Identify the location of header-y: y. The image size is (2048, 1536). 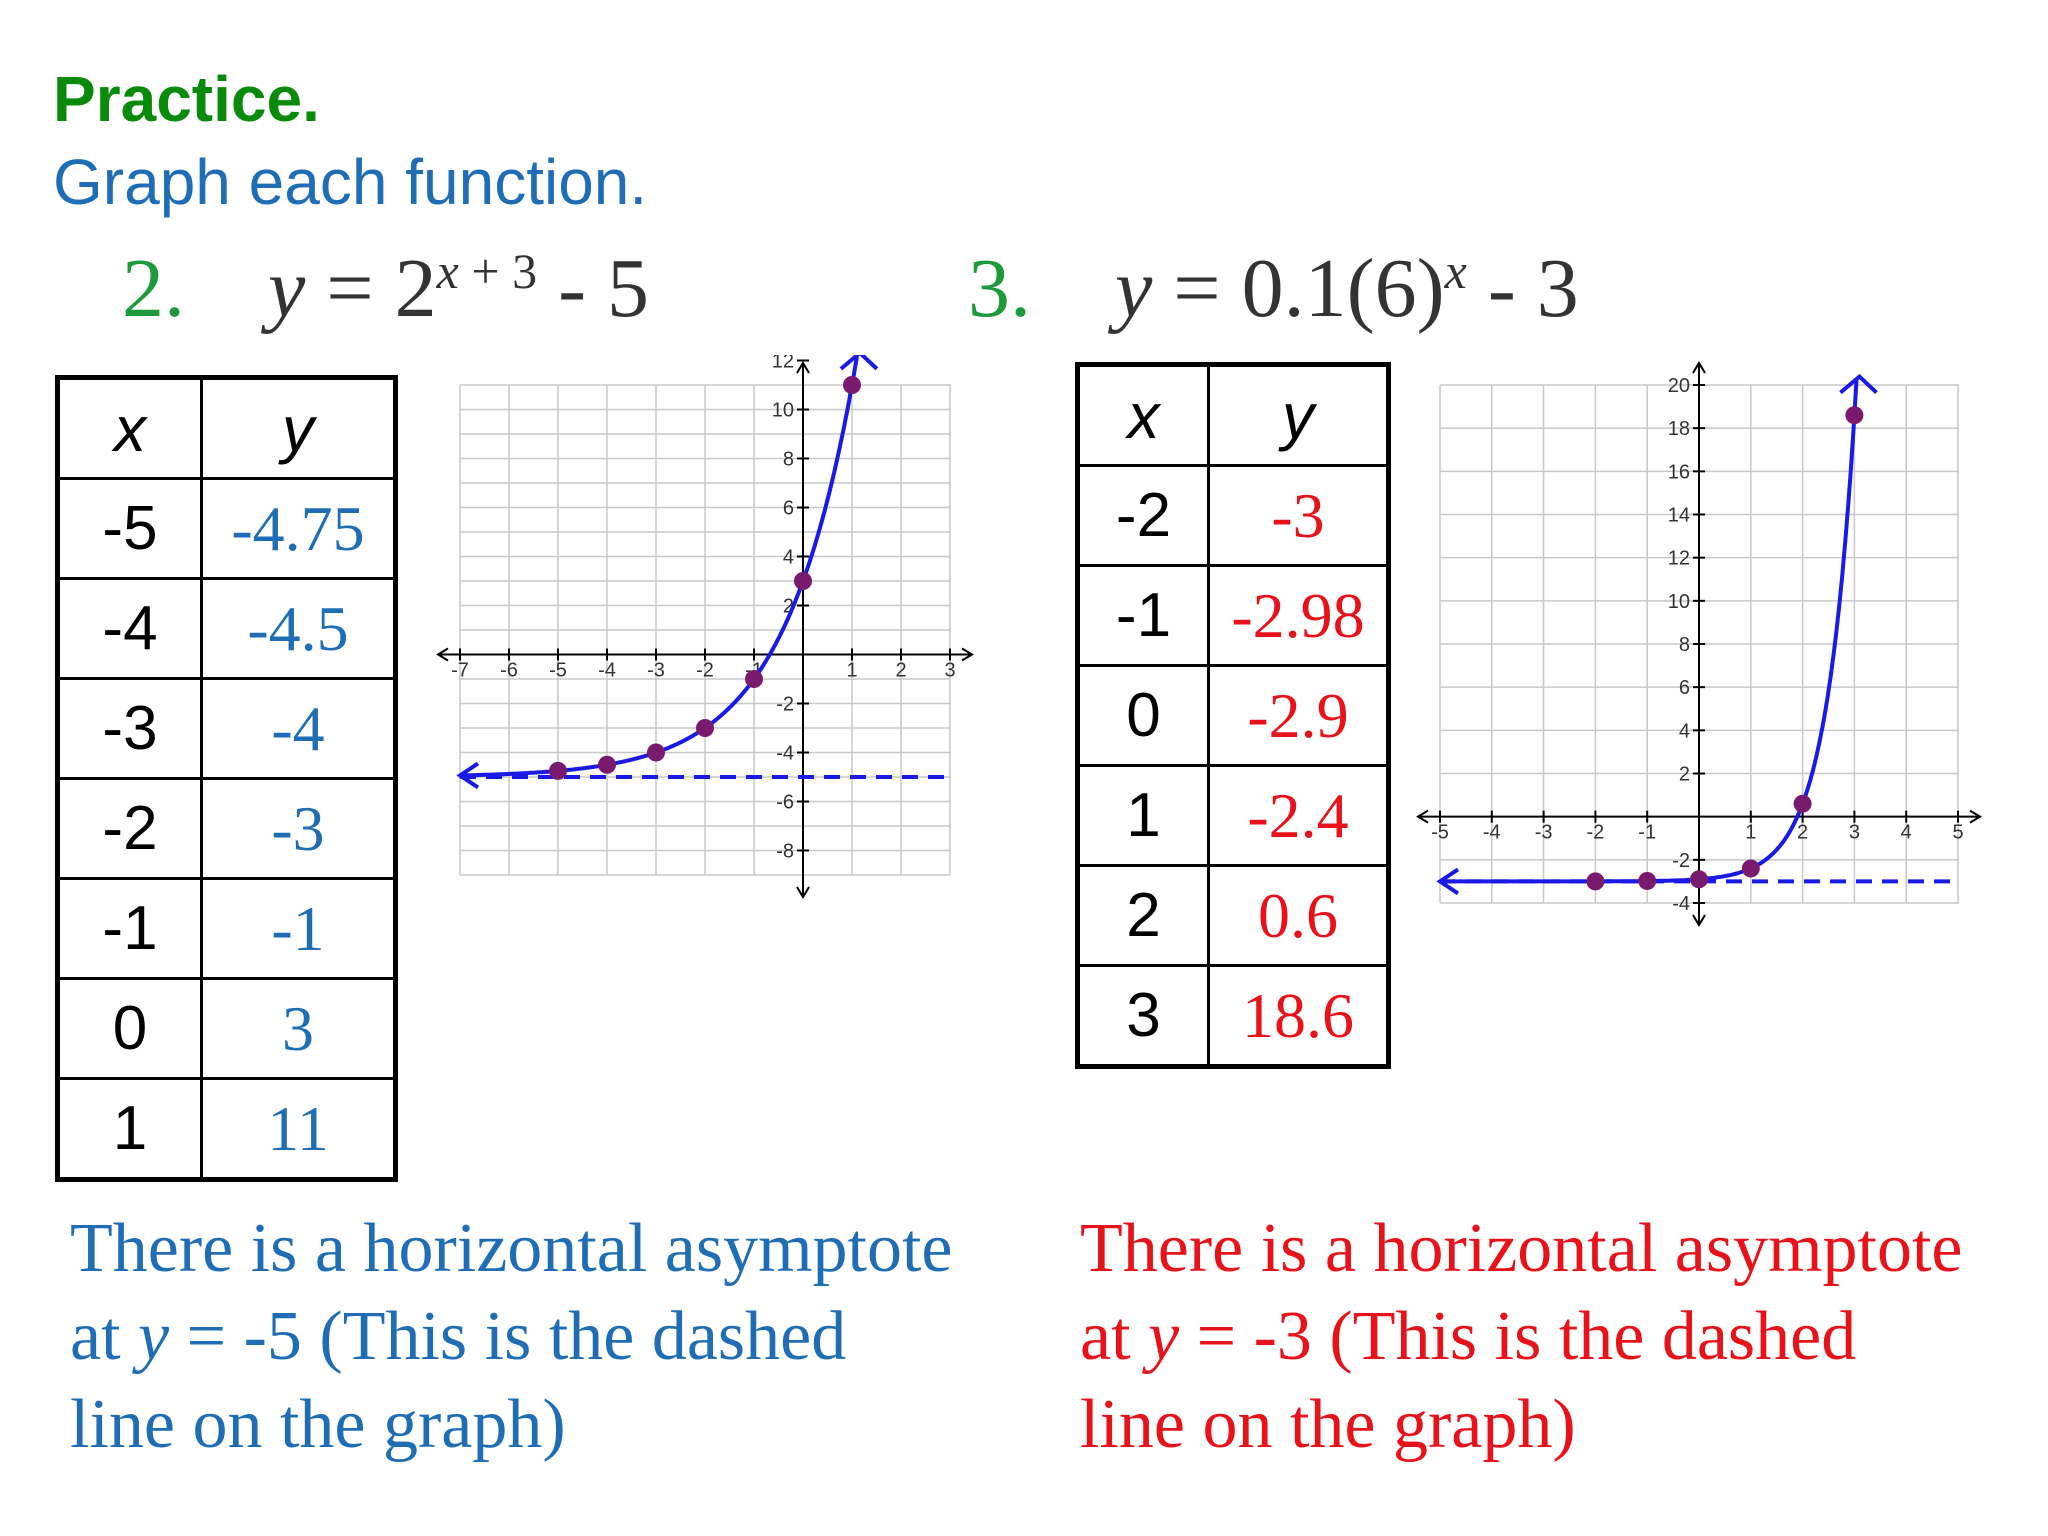
(1298, 415).